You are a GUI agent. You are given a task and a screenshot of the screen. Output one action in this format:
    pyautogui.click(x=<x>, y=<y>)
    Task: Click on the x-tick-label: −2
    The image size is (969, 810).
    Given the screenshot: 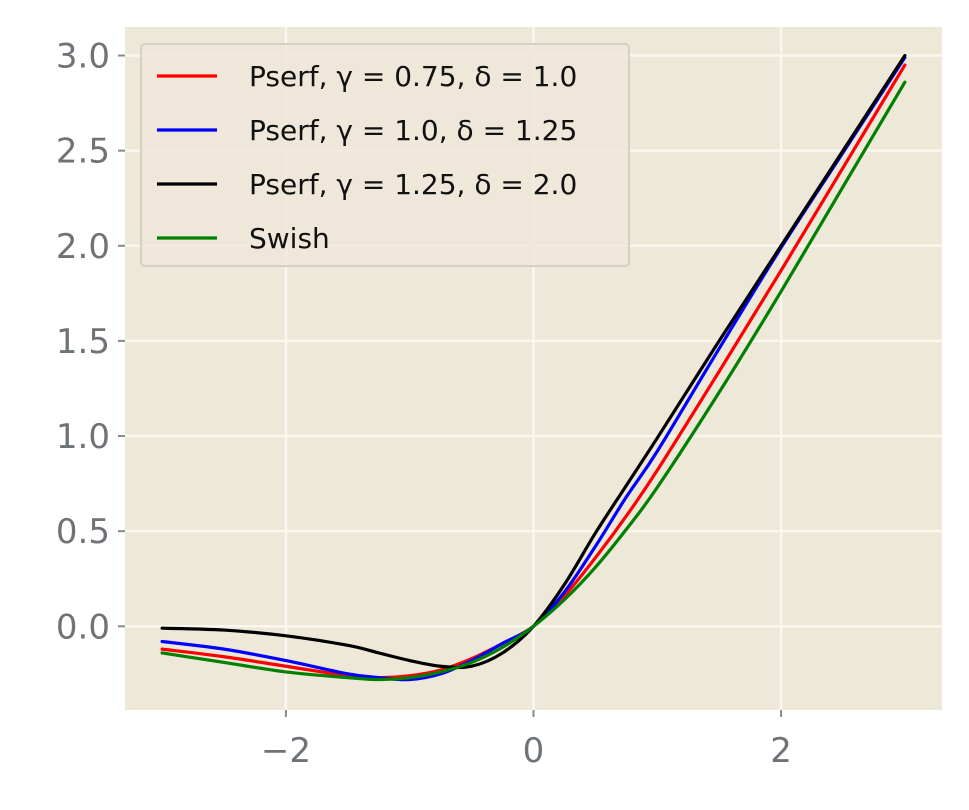 What is the action you would take?
    pyautogui.click(x=286, y=751)
    